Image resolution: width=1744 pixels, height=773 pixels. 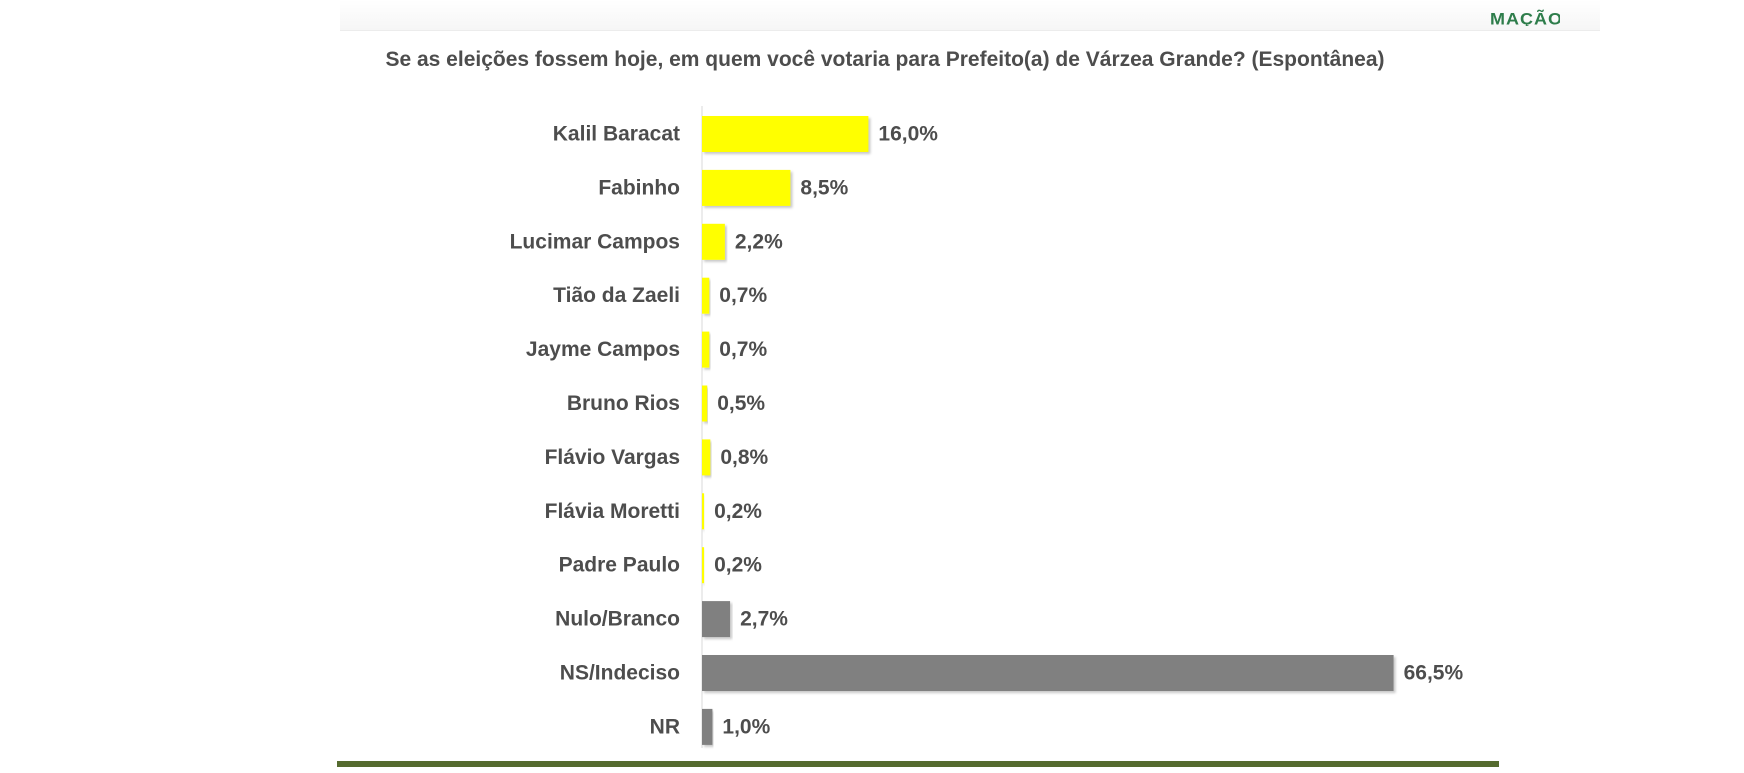 What do you see at coordinates (623, 403) in the screenshot?
I see `category-label: Bruno Rios` at bounding box center [623, 403].